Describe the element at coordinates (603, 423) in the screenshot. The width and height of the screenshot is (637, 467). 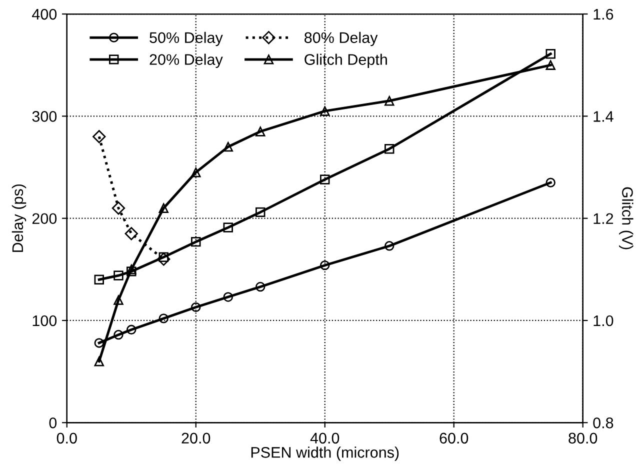
I see `y2-tick-label: 0.8` at that location.